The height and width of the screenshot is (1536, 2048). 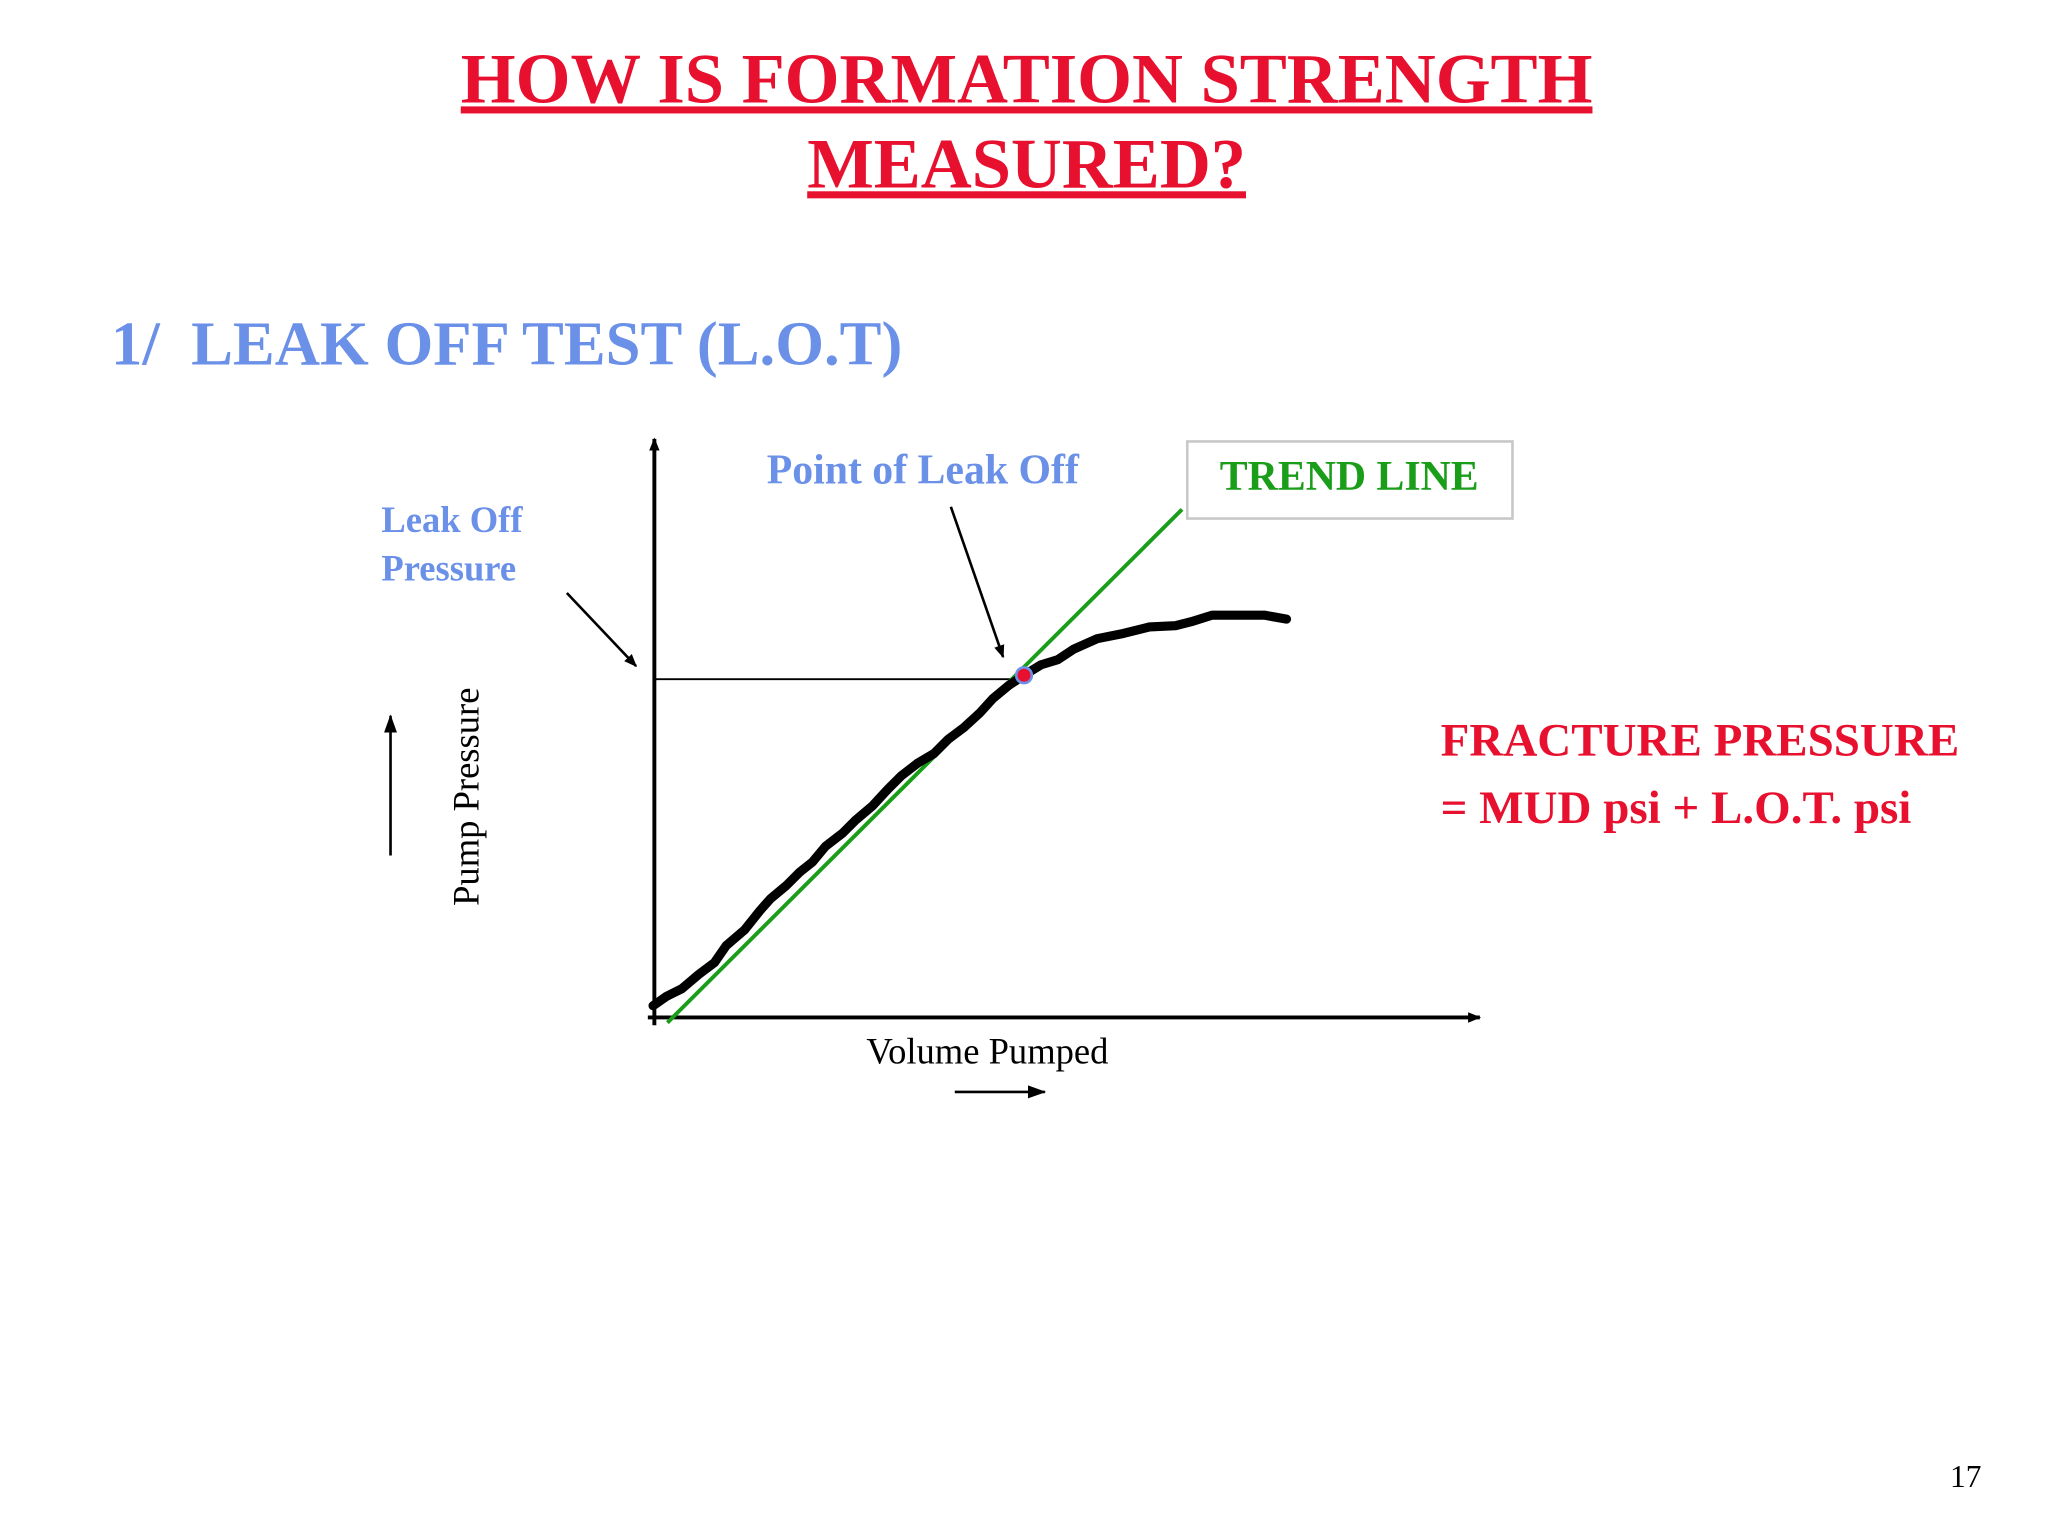 What do you see at coordinates (452, 519) in the screenshot?
I see `leak-off-pressure-label: Leak Off` at bounding box center [452, 519].